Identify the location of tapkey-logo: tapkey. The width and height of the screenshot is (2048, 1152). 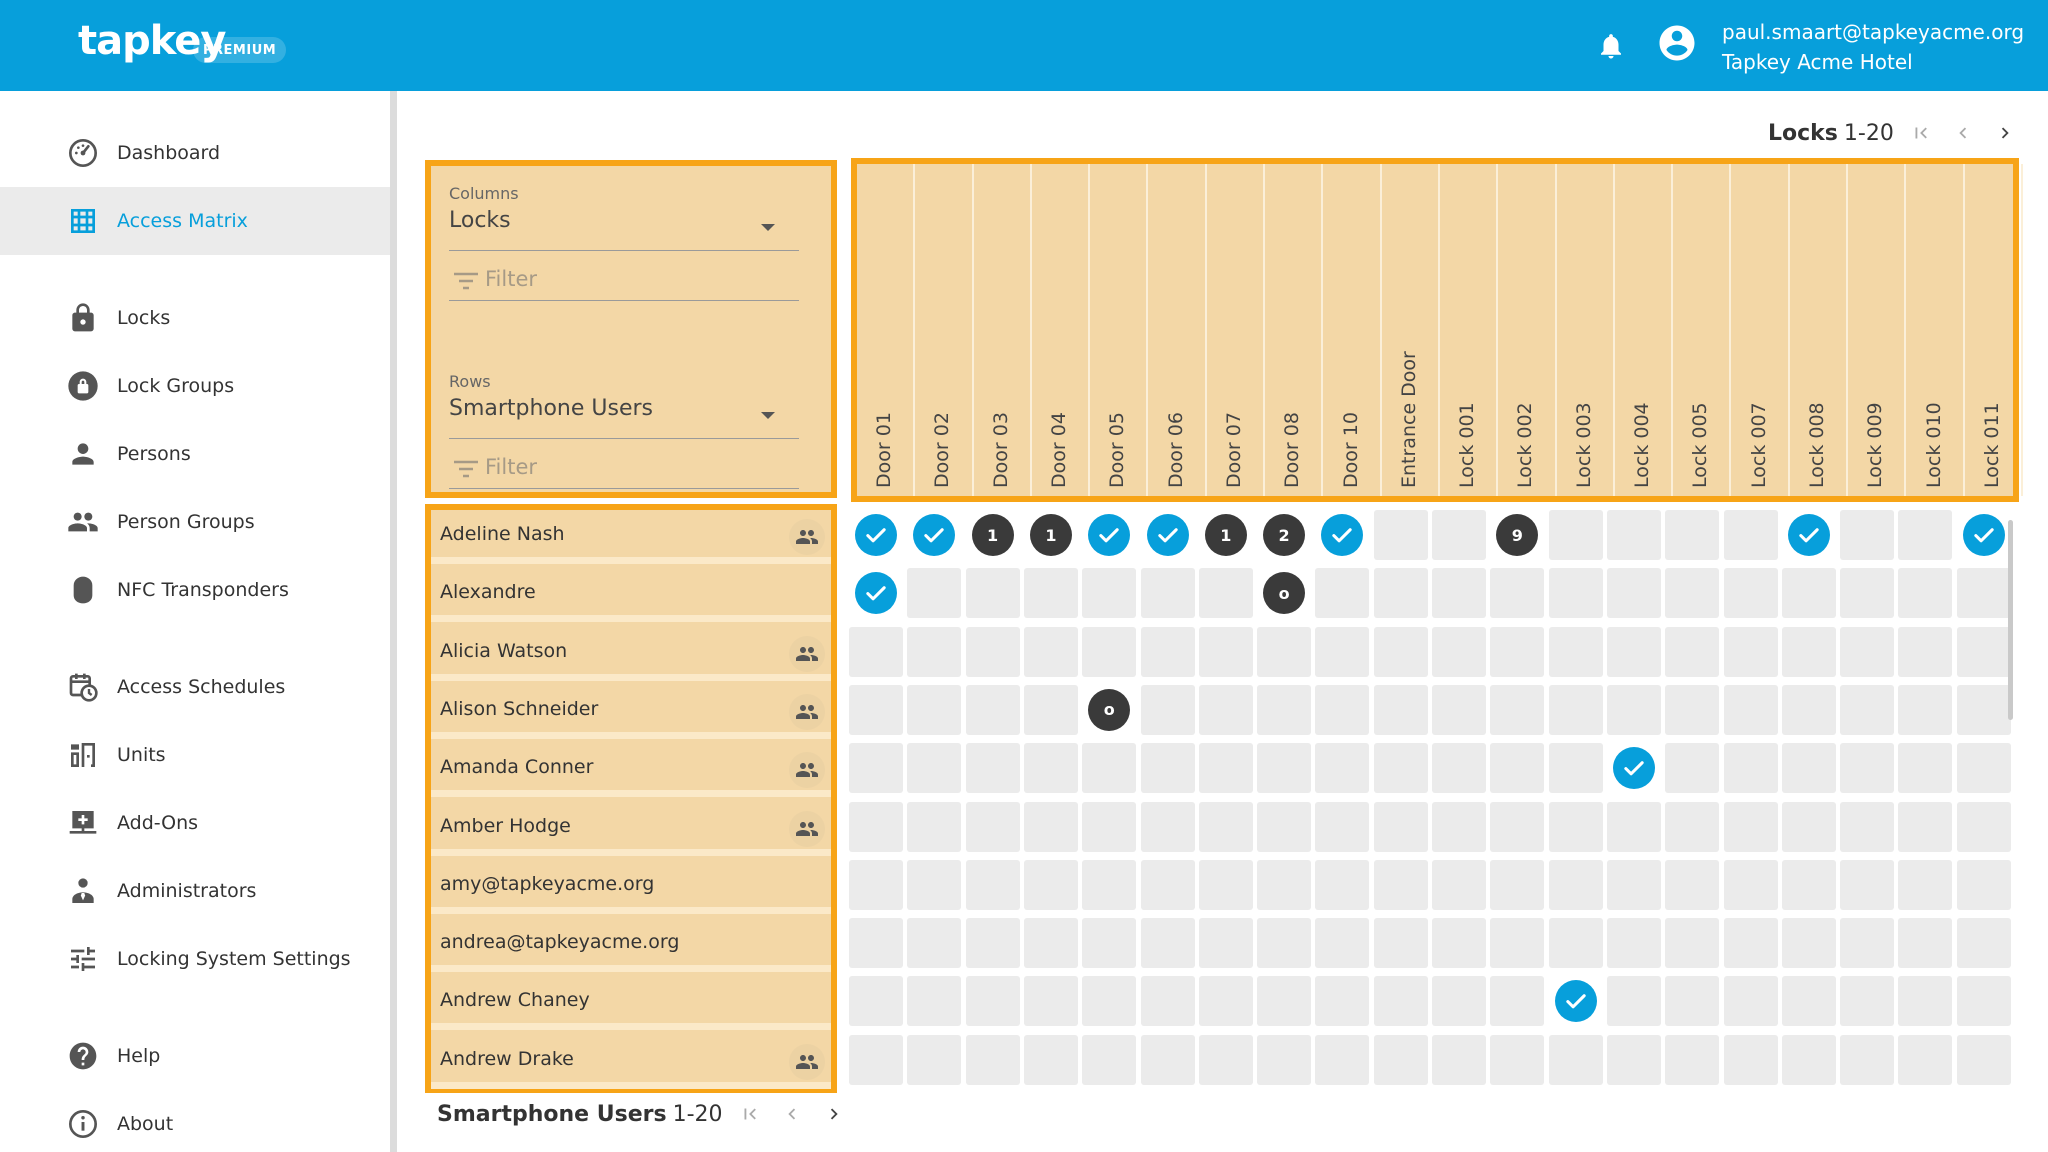
(152, 41).